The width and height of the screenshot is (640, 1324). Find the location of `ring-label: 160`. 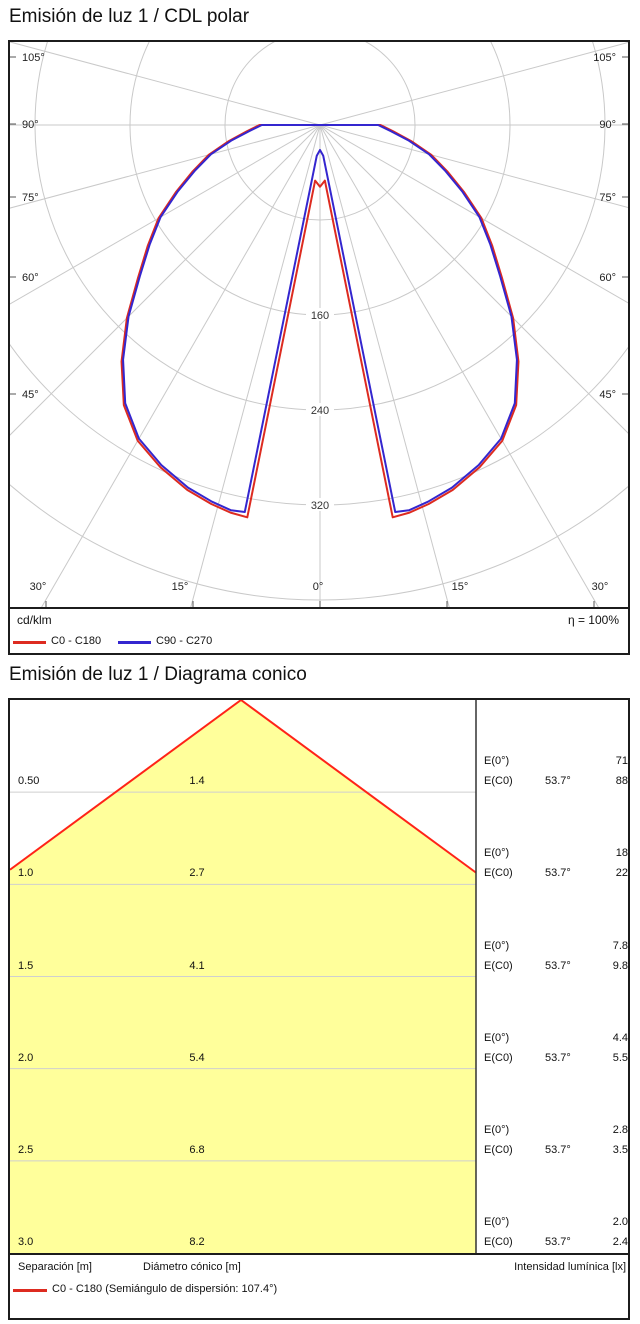

ring-label: 160 is located at coordinates (320, 316).